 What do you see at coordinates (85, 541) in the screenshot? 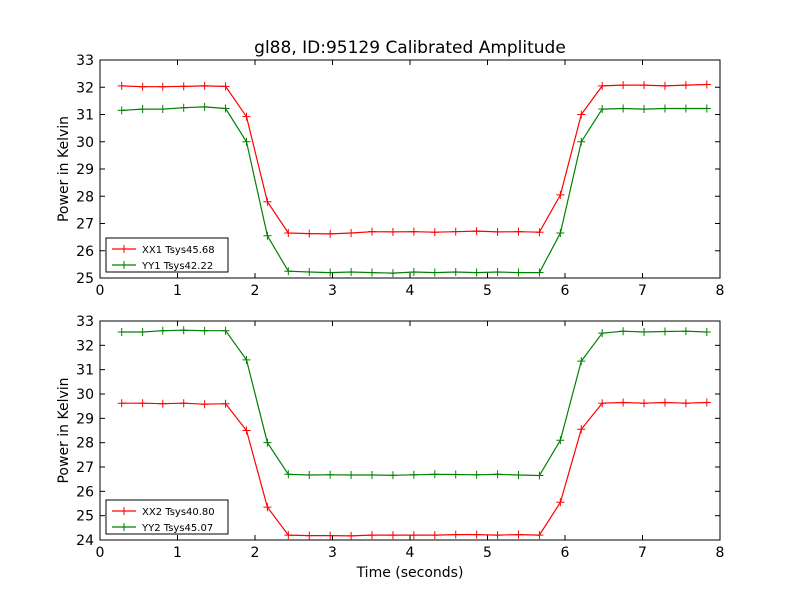
I see `y-tick-label: 24` at bounding box center [85, 541].